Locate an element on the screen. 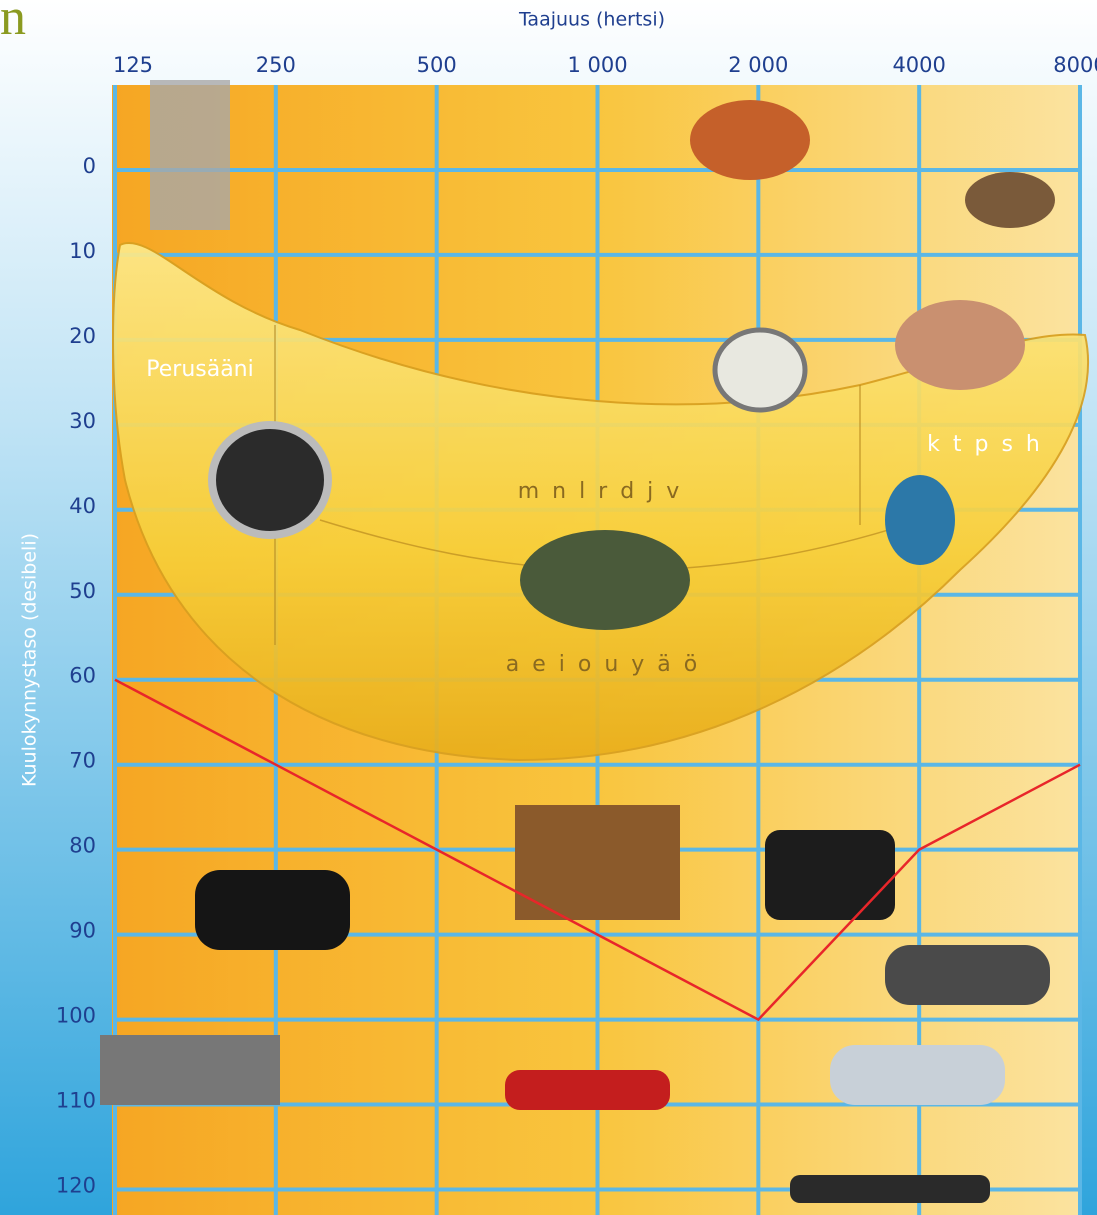  annotation: k t p s h is located at coordinates (985, 444).